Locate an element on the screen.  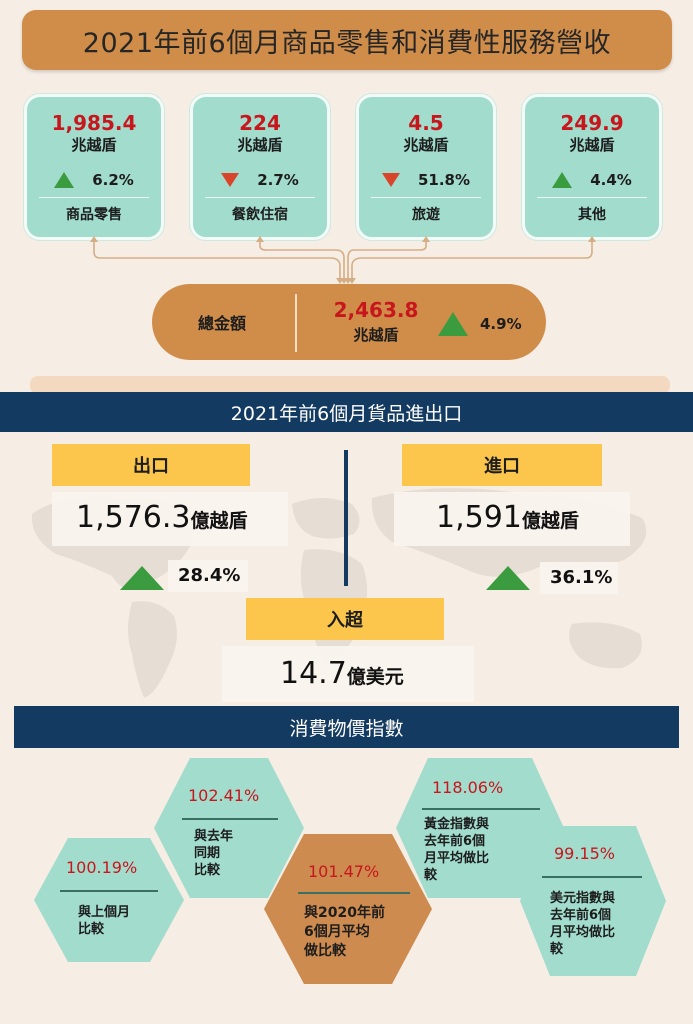
export-value-panel is located at coordinates (170, 519).